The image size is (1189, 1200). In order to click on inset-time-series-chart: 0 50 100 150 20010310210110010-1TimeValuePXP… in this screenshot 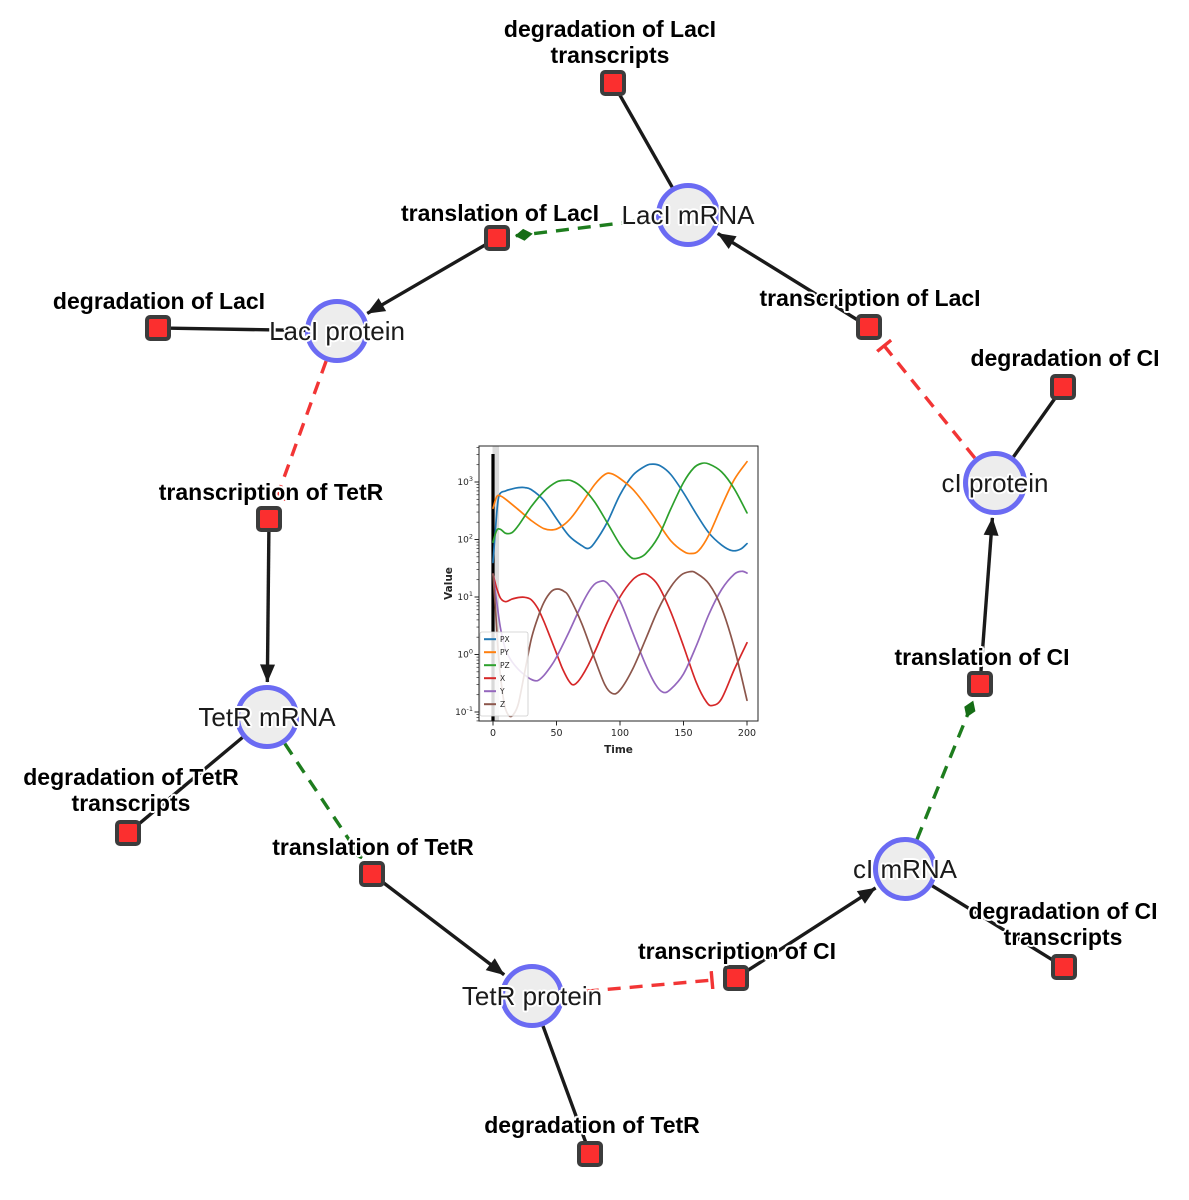, I will do `click(615, 599)`.